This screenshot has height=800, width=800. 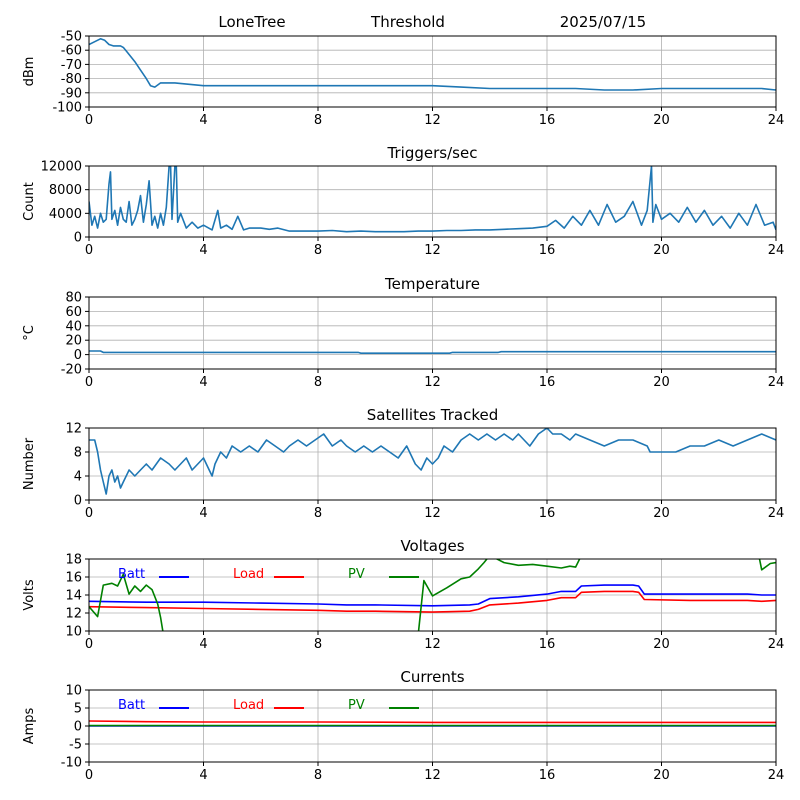 I want to click on header: LoneTree Threshold 2025/07/15, so click(x=432, y=22).